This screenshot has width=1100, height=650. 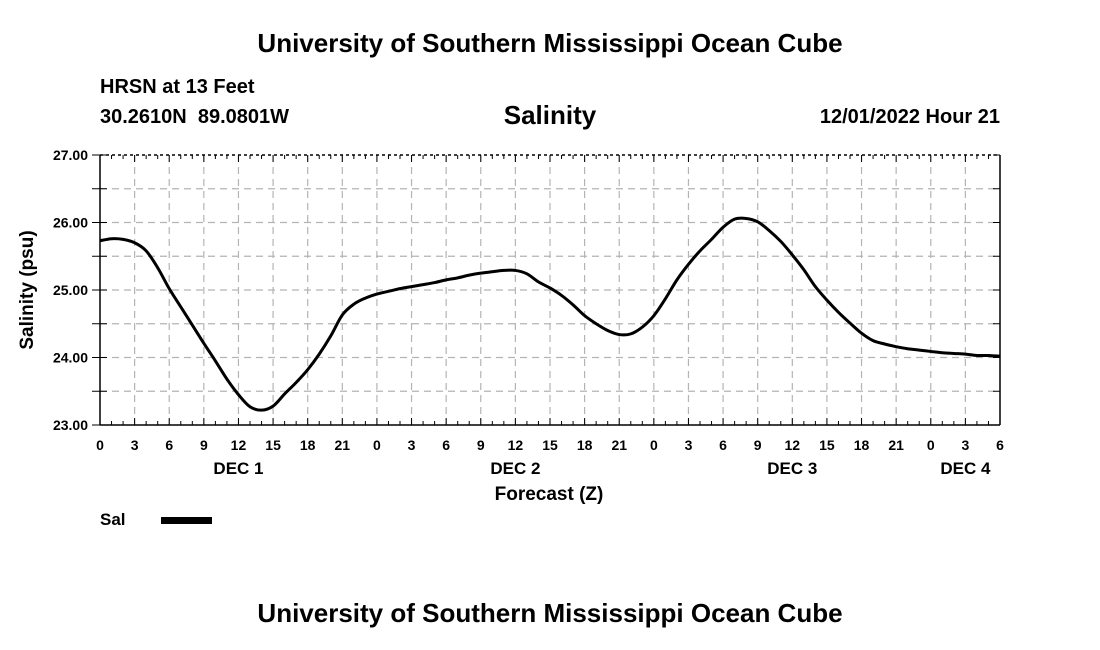 What do you see at coordinates (186, 520) in the screenshot?
I see `legend-line-swatch` at bounding box center [186, 520].